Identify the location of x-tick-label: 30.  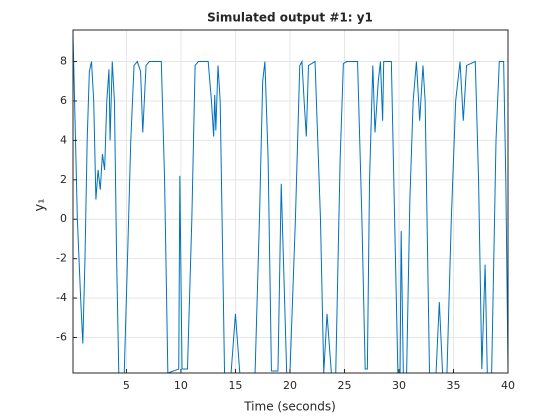
(399, 385).